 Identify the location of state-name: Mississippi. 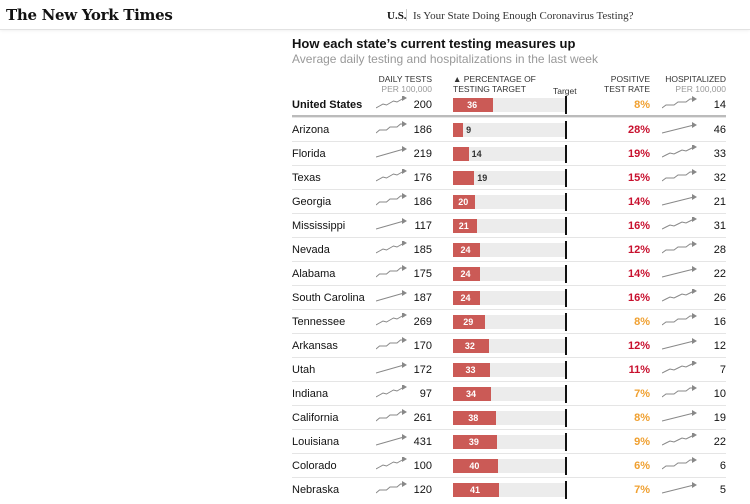
(319, 226).